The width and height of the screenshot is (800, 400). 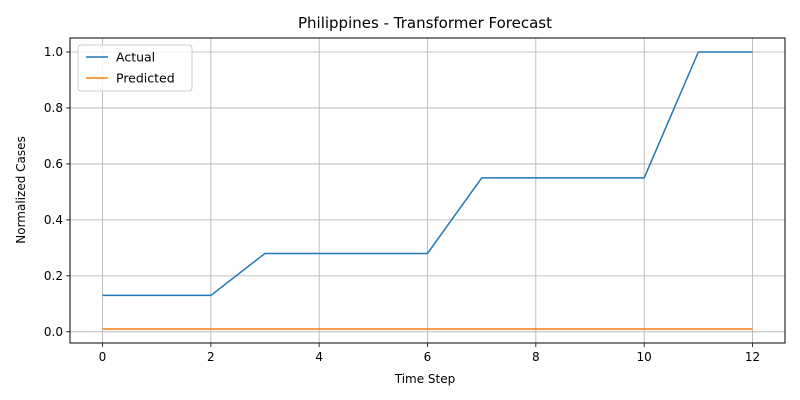 What do you see at coordinates (425, 23) in the screenshot?
I see `chart-title: Philippines - Transformer Forecast` at bounding box center [425, 23].